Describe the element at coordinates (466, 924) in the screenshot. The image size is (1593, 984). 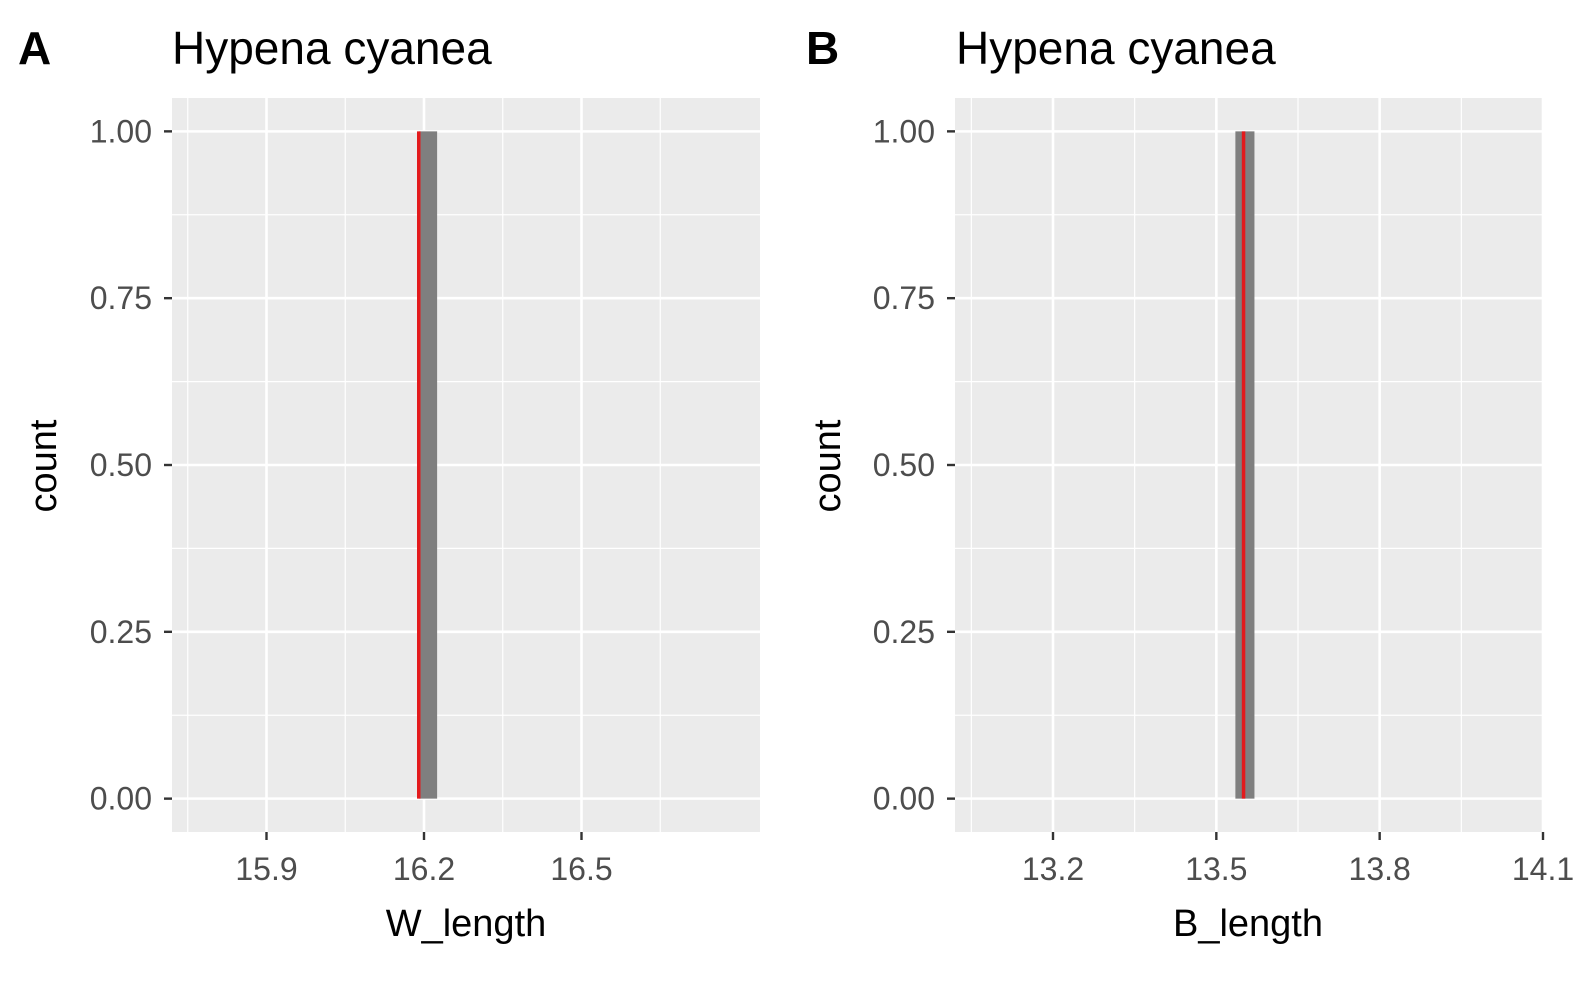
I see `x-axis-title: W_length` at that location.